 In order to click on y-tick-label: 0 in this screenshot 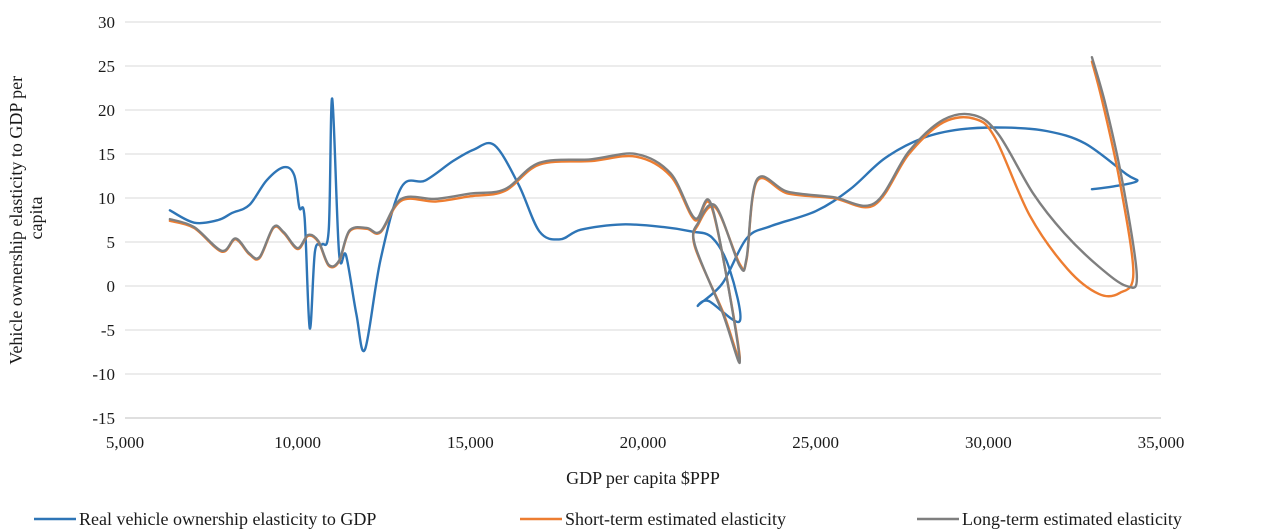, I will do `click(111, 286)`.